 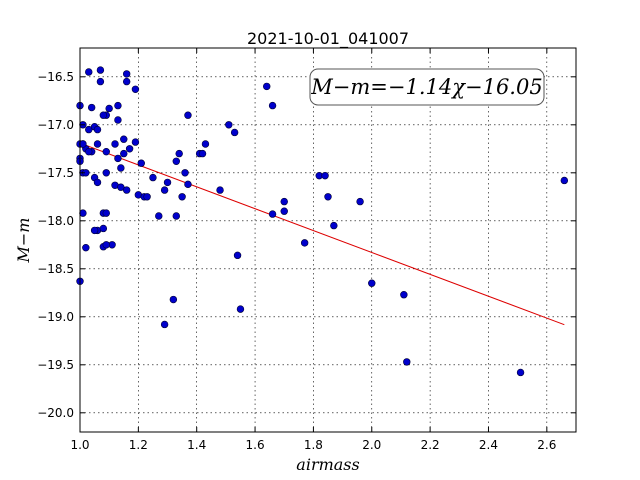 I want to click on x-tick-label: 1.4, so click(x=196, y=445).